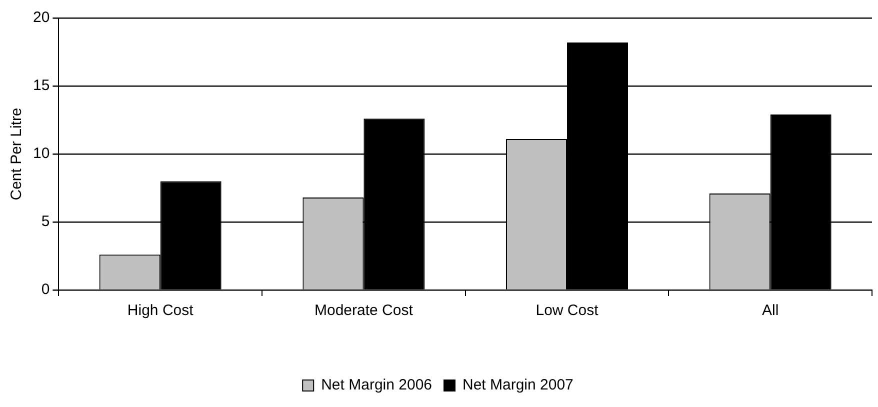 This screenshot has height=407, width=878. Describe the element at coordinates (518, 385) in the screenshot. I see `legend-label: Net Margin 2007` at that location.